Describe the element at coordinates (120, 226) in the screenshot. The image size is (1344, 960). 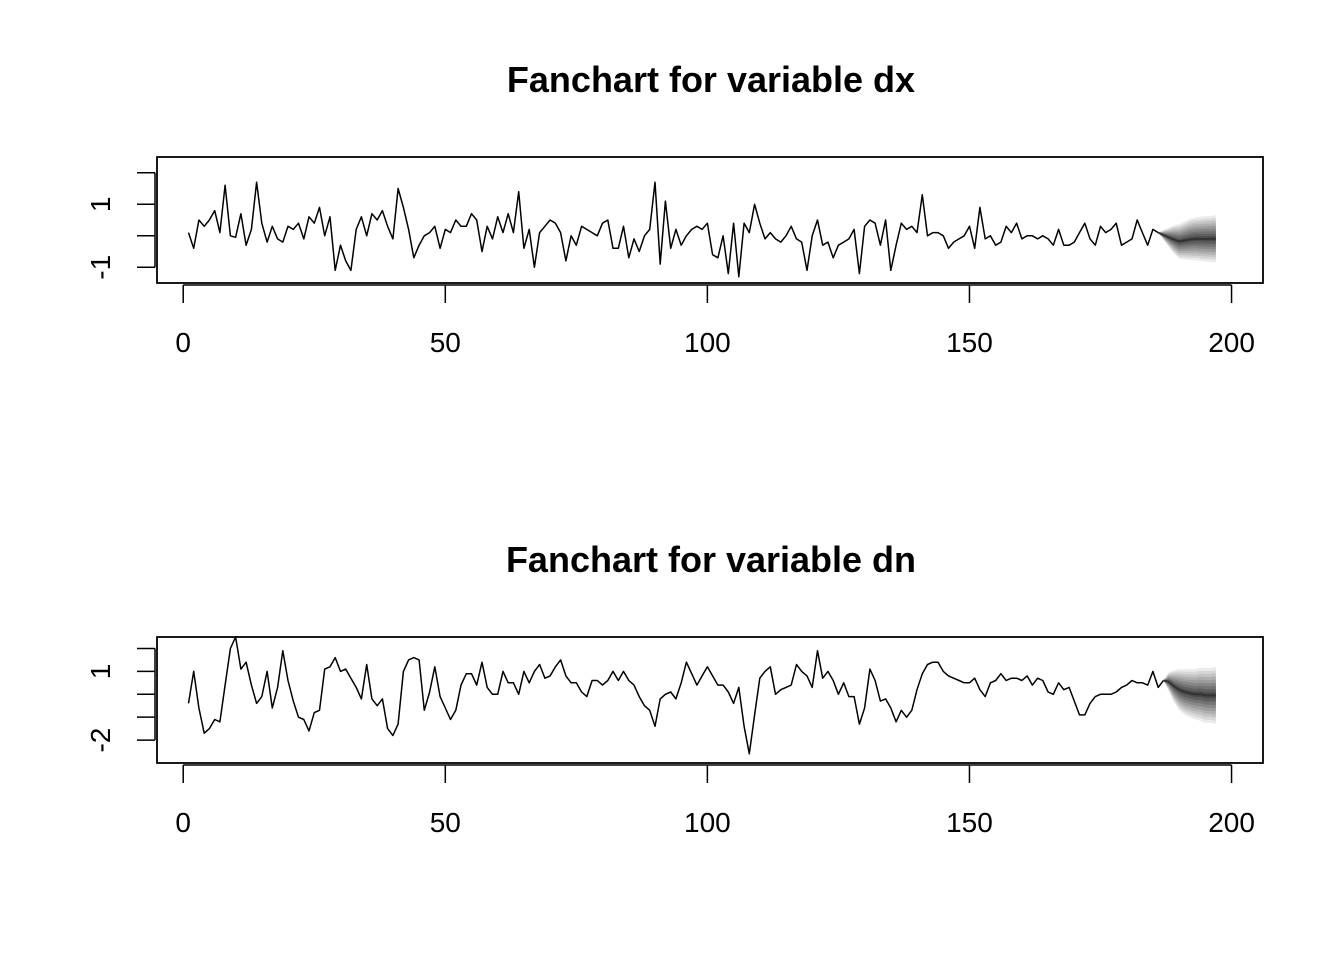
I see `y-axis: -1 1` at that location.